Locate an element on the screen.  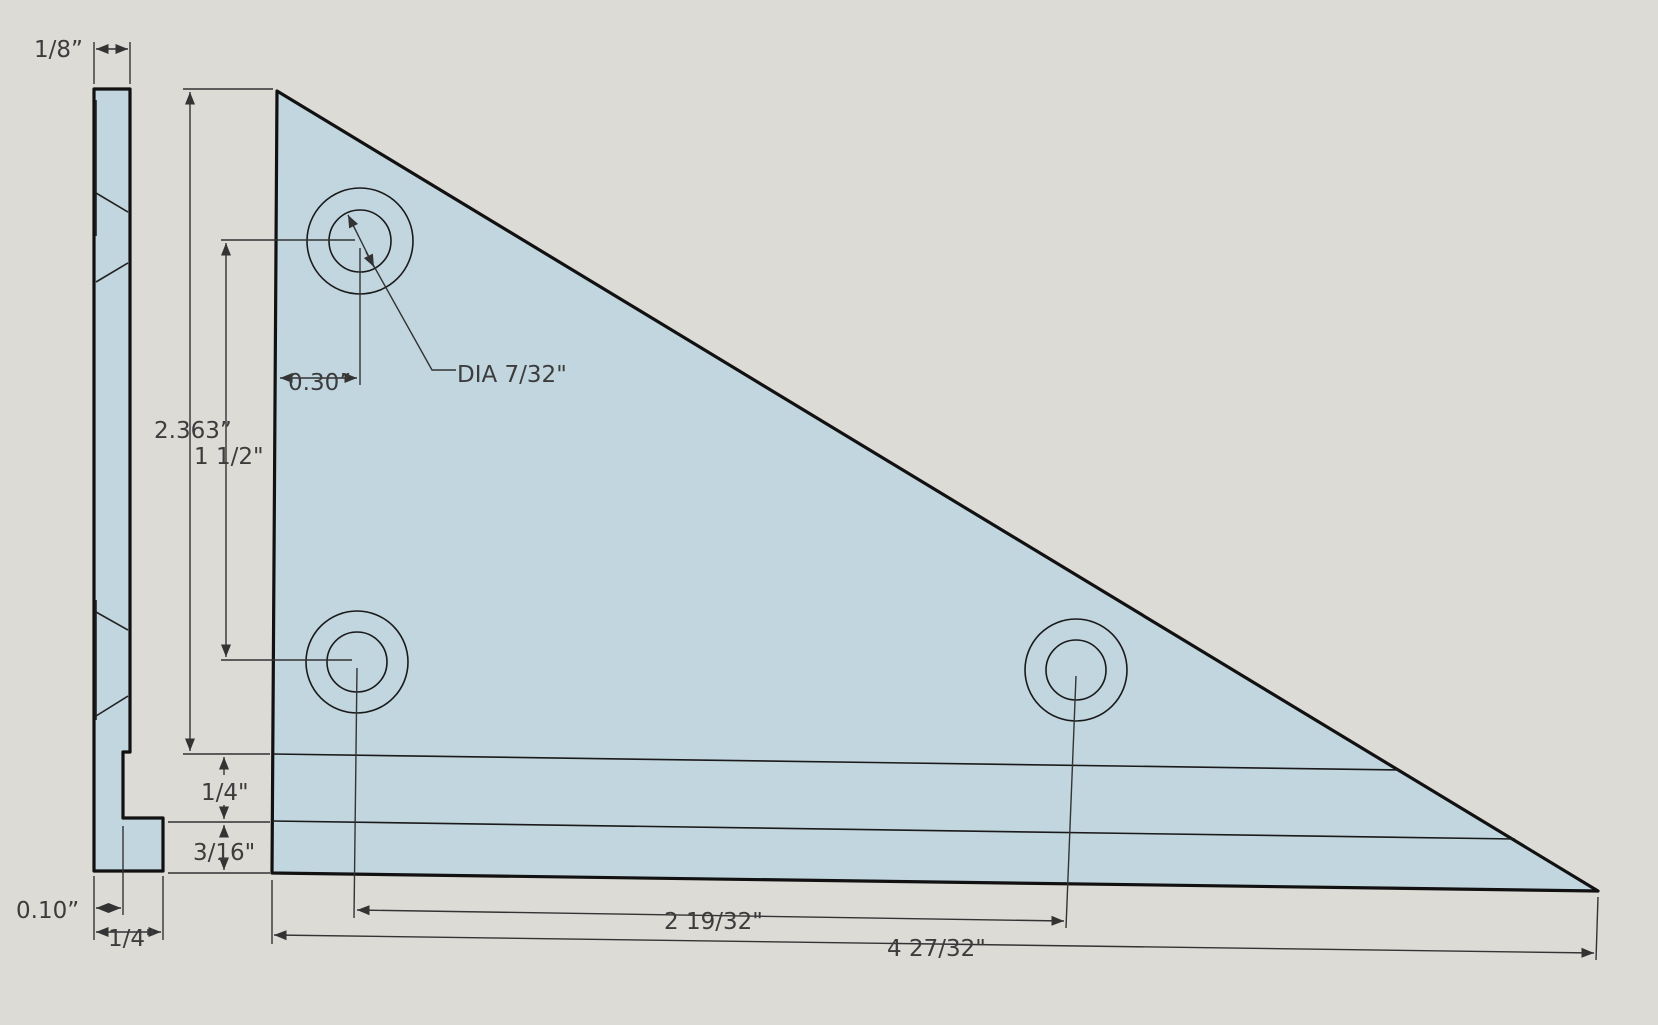
dim-overall-height: 2.363” is located at coordinates (193, 431).